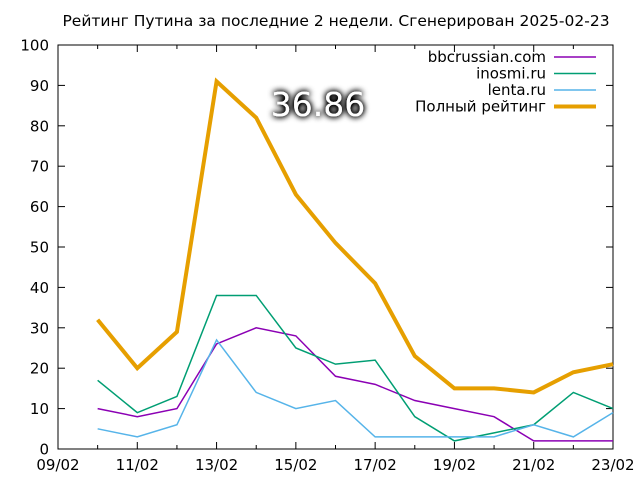 The width and height of the screenshot is (640, 480). What do you see at coordinates (39, 167) in the screenshot?
I see `y-tick-label: 70` at bounding box center [39, 167].